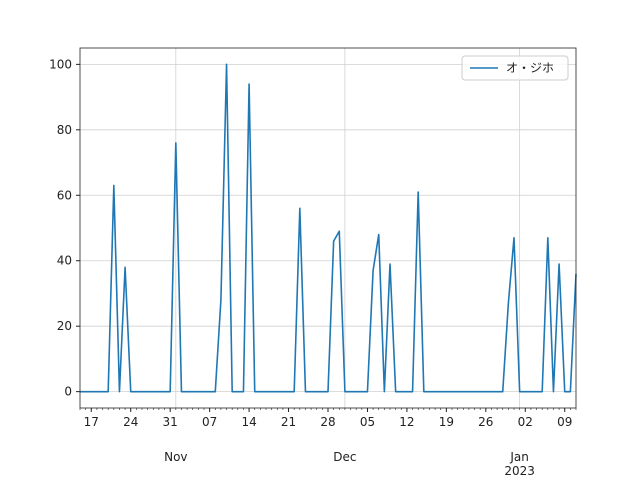  Describe the element at coordinates (344, 457) in the screenshot. I see `month-label: Dec` at that location.